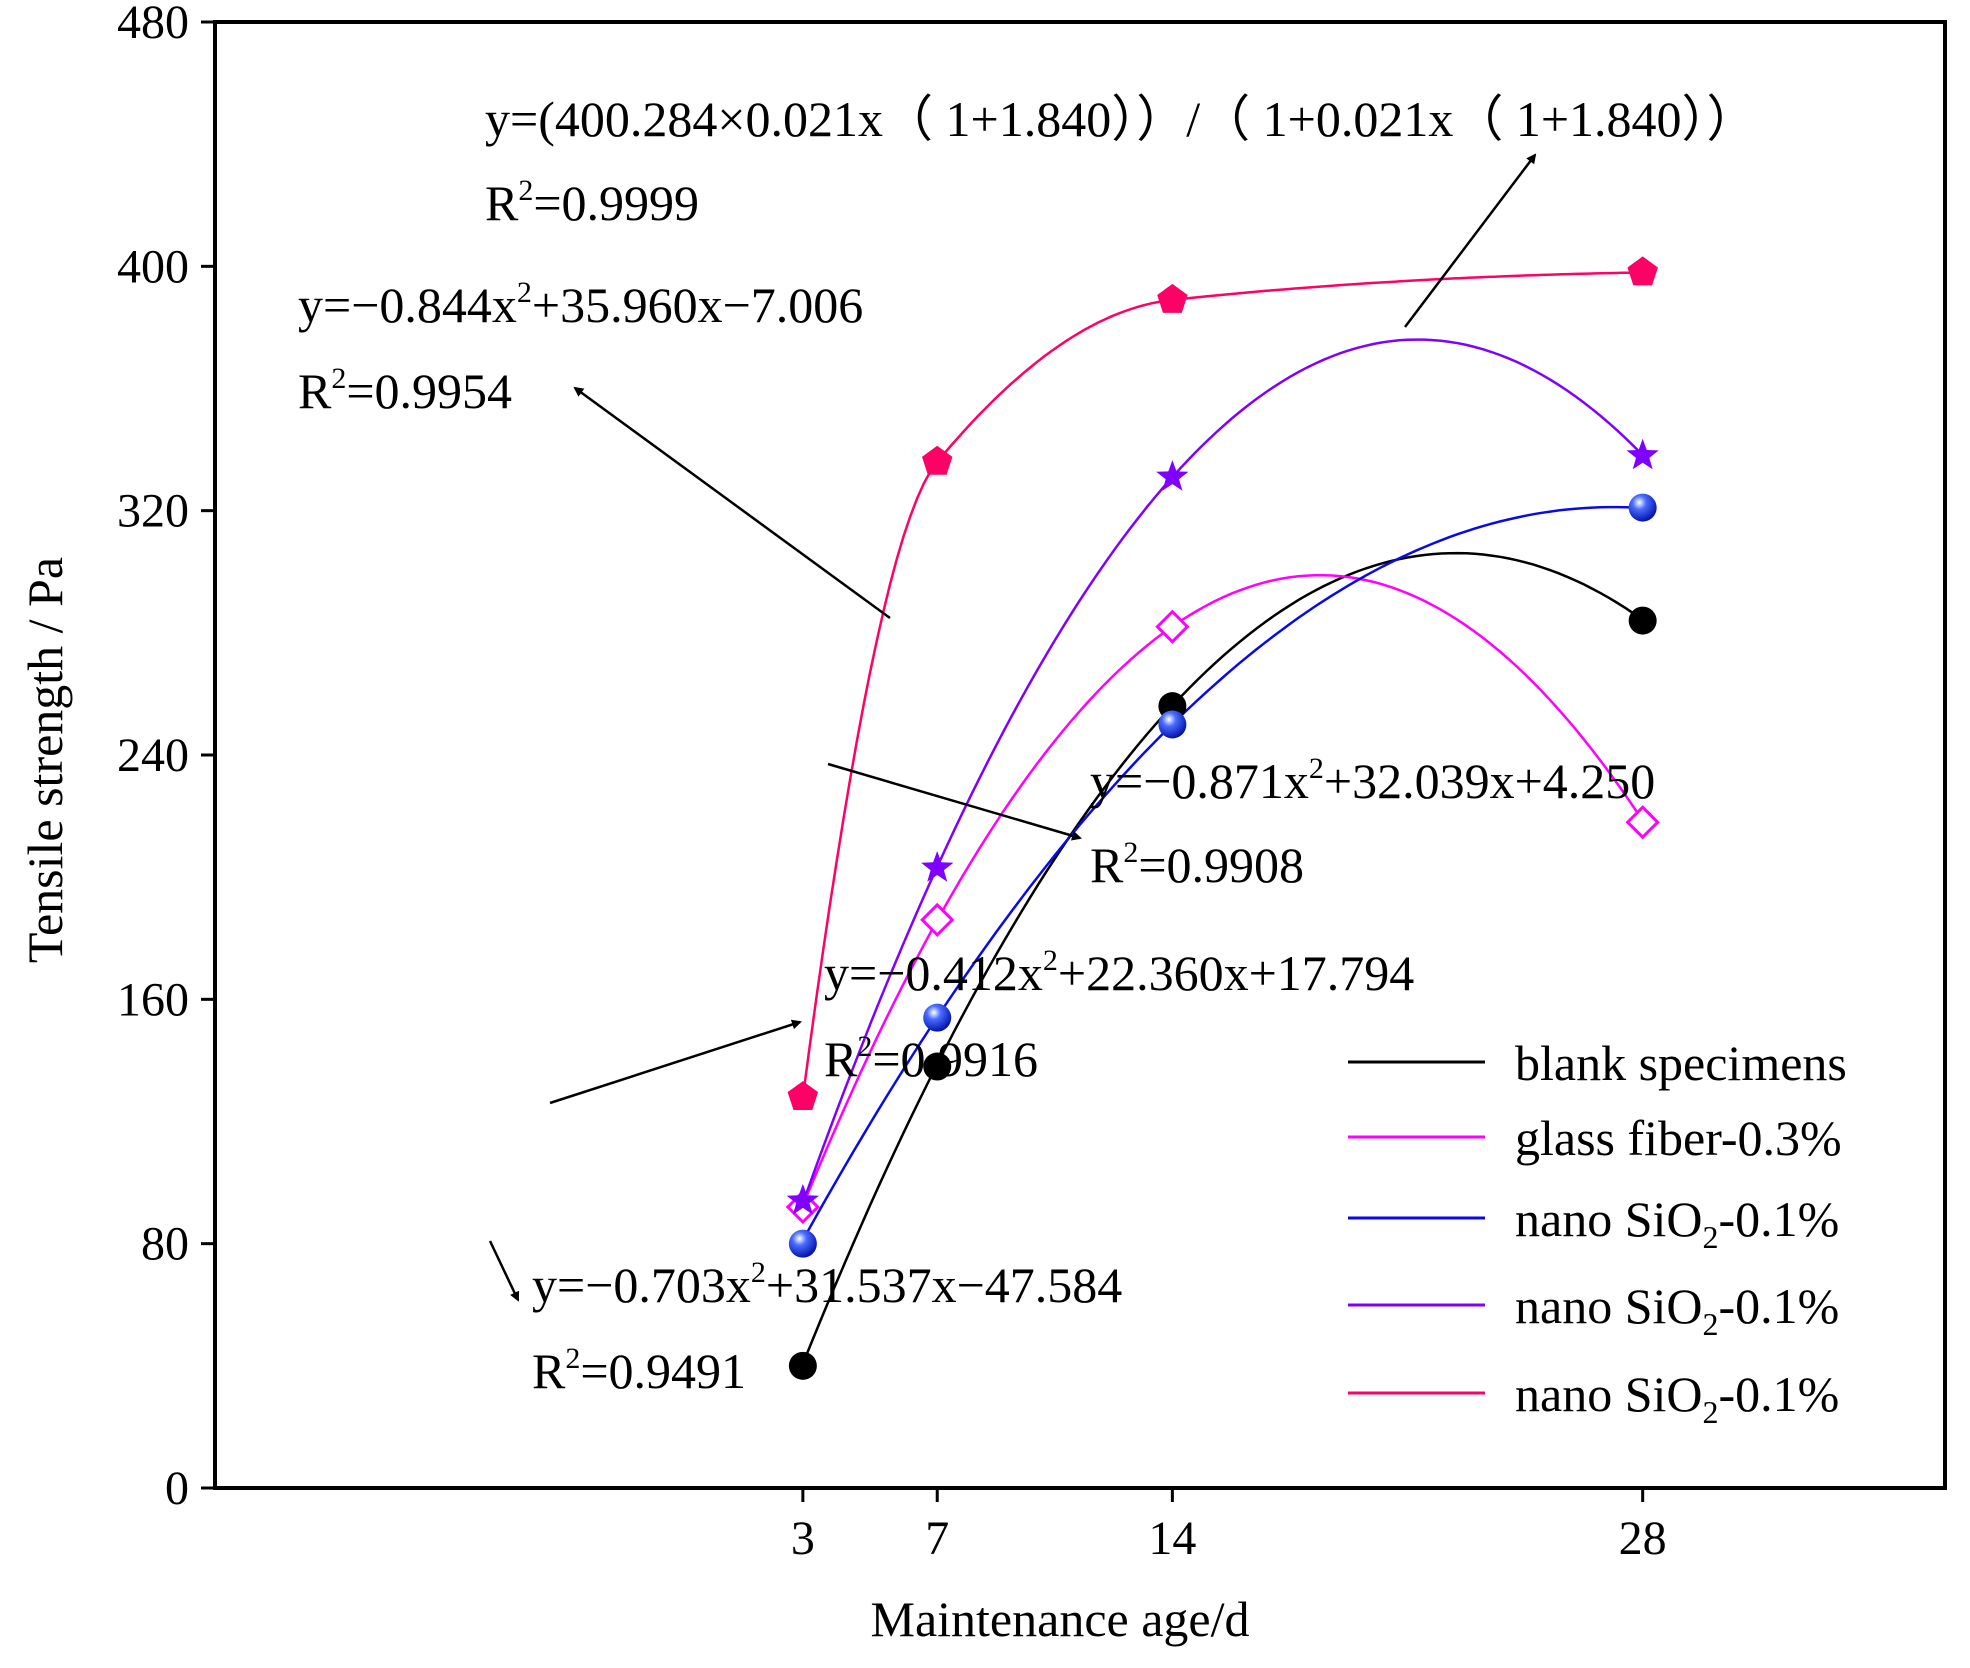 This screenshot has width=1970, height=1668. I want to click on arrow-fit-blank, so click(504, 1271).